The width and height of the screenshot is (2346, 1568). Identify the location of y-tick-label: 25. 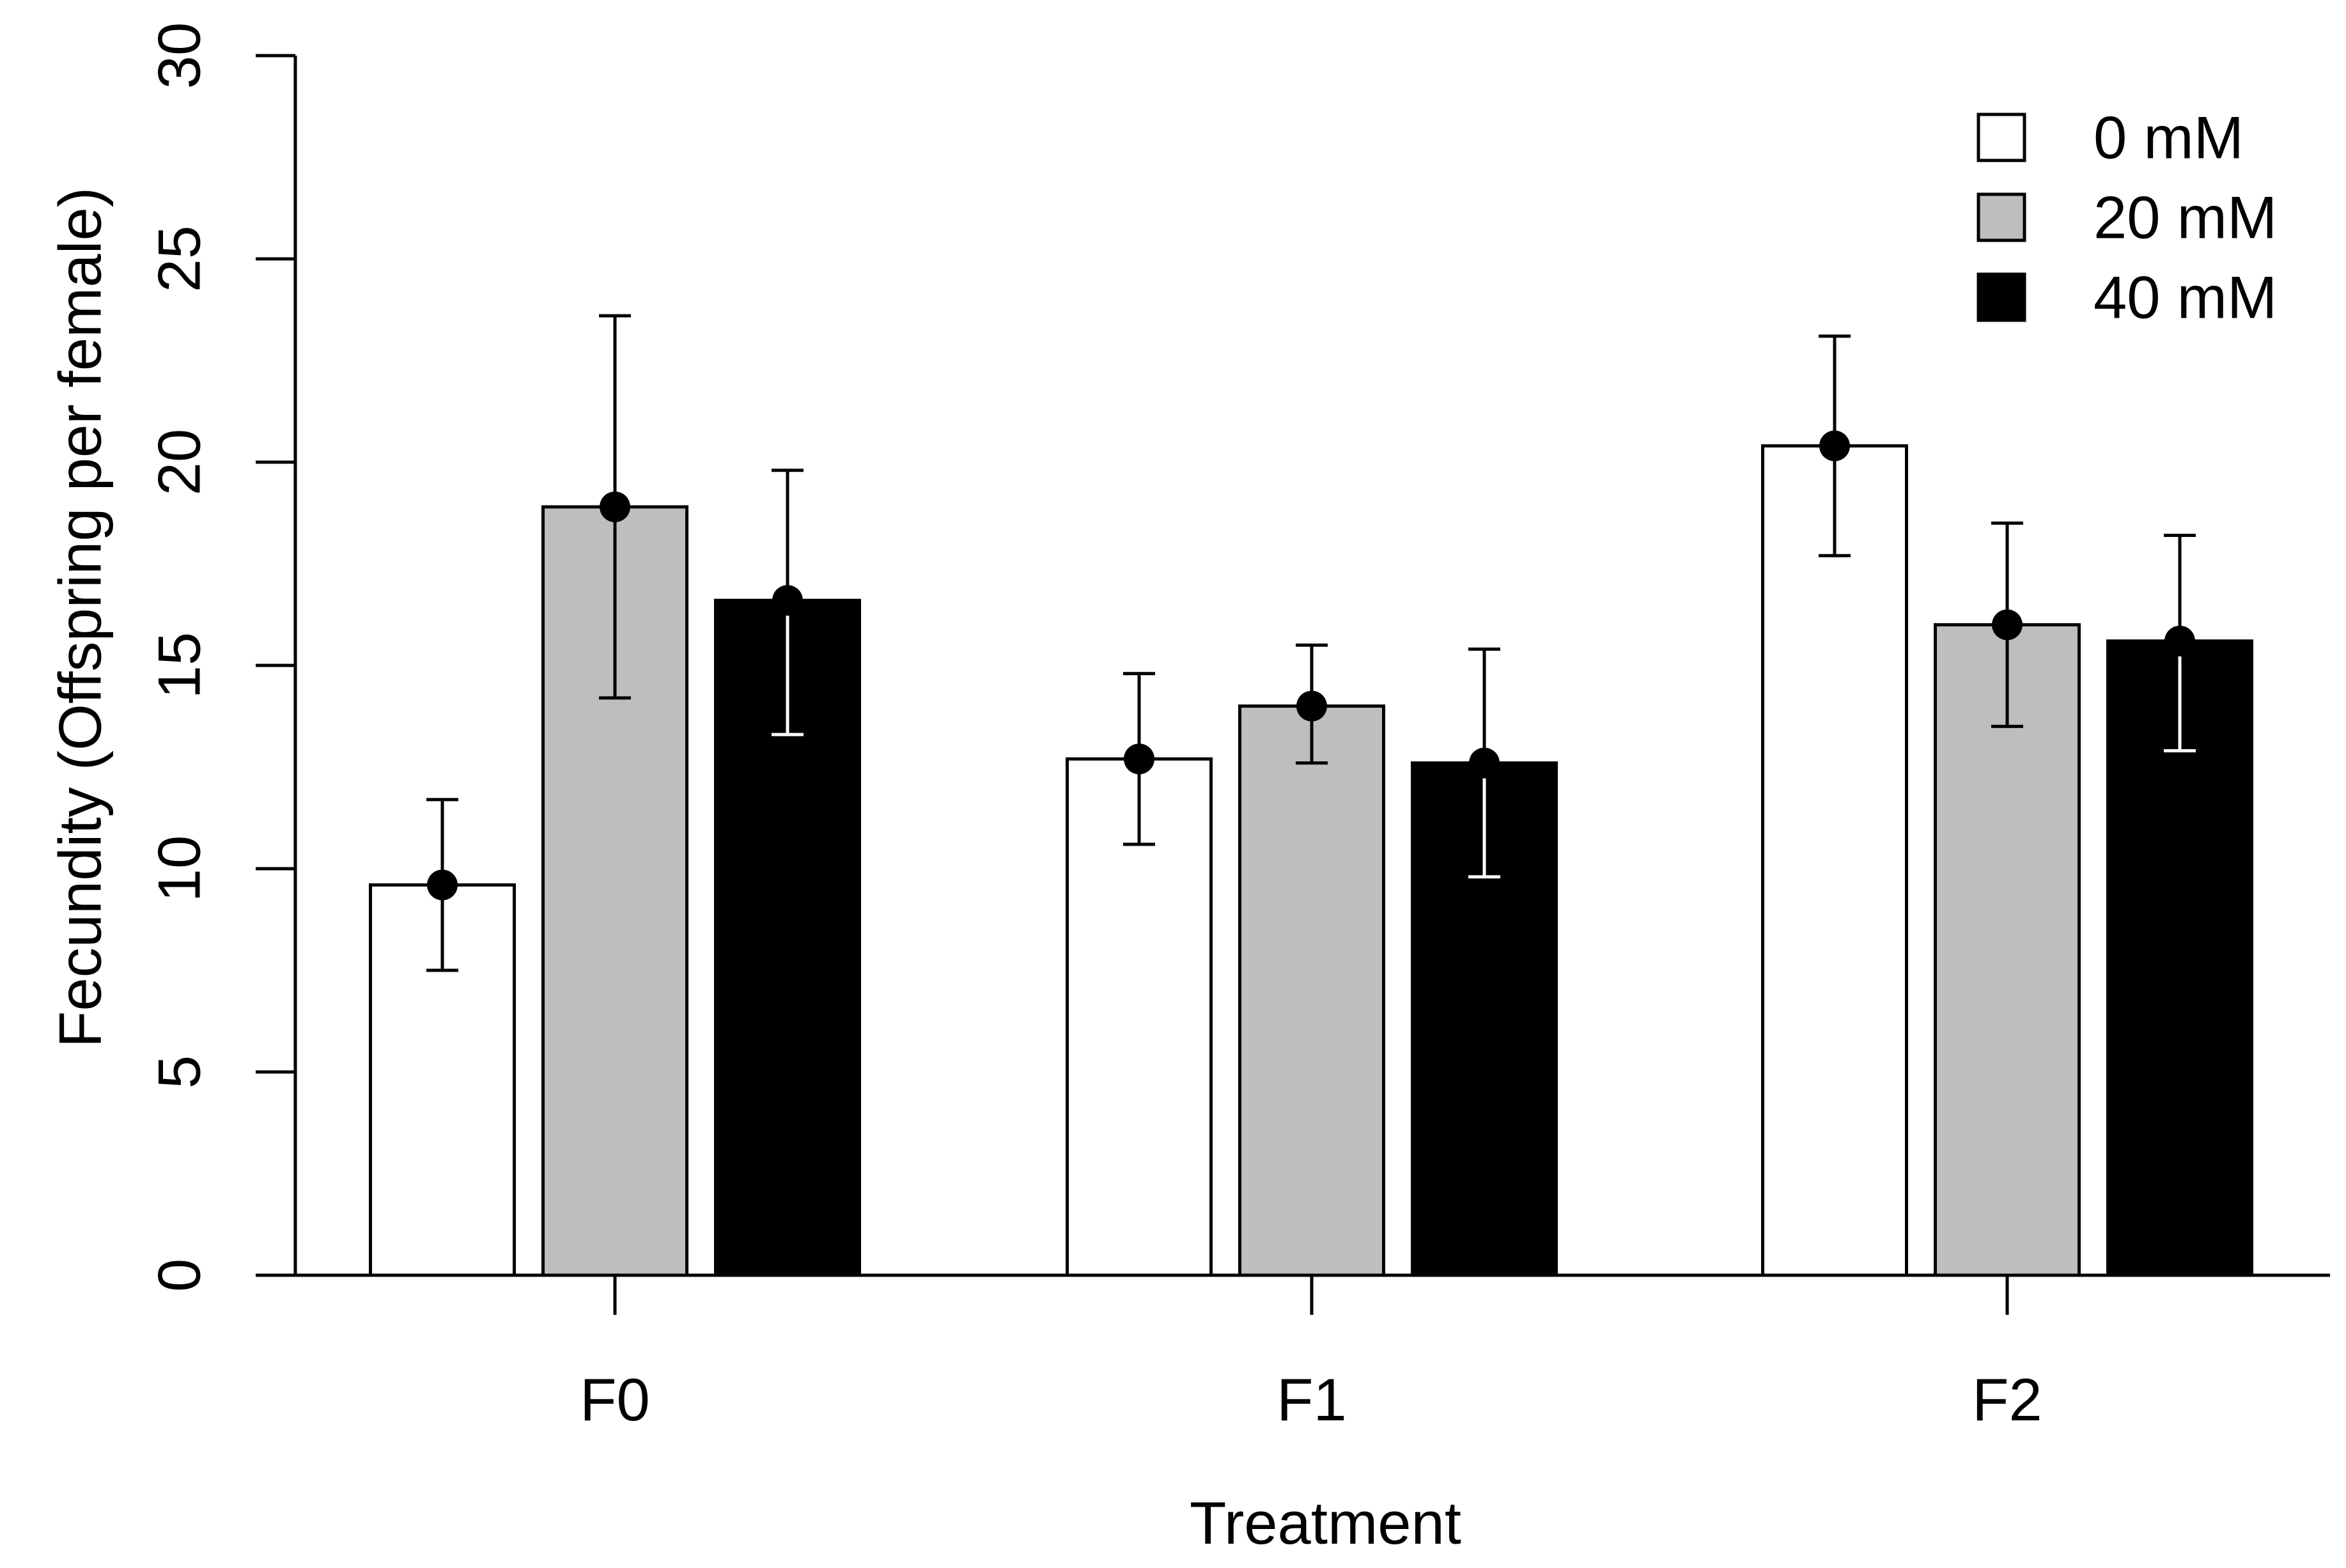
(180, 260).